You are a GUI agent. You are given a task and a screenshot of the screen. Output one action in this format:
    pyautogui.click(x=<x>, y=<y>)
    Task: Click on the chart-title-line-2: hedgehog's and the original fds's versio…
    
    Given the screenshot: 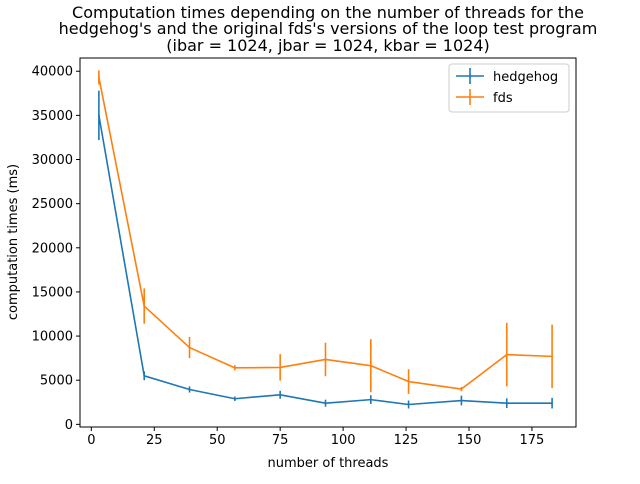 What is the action you would take?
    pyautogui.click(x=328, y=28)
    